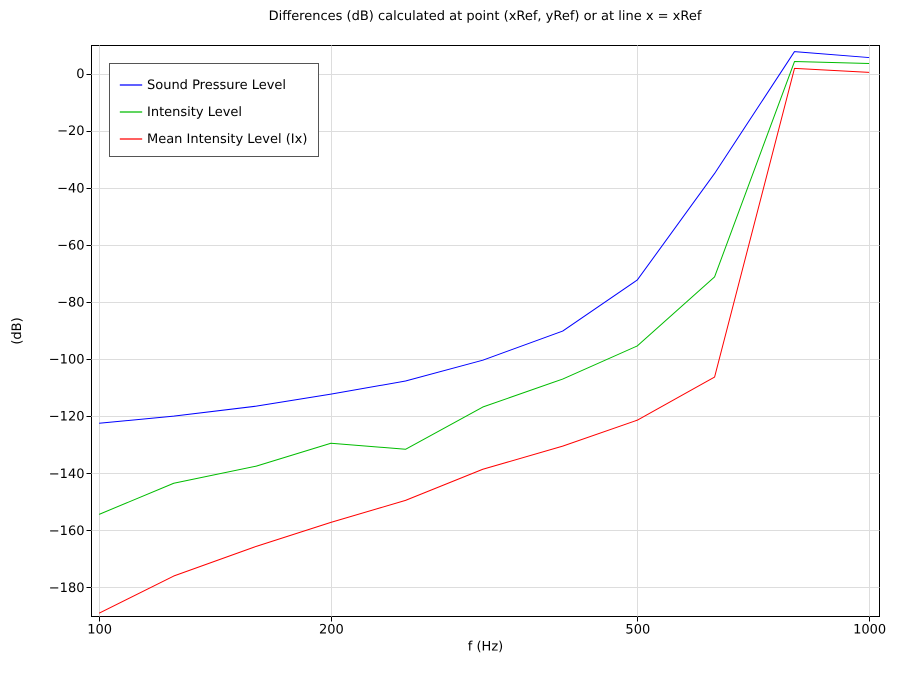 The image size is (923, 675). Describe the element at coordinates (194, 112) in the screenshot. I see `legend-label: Intensity Level` at that location.